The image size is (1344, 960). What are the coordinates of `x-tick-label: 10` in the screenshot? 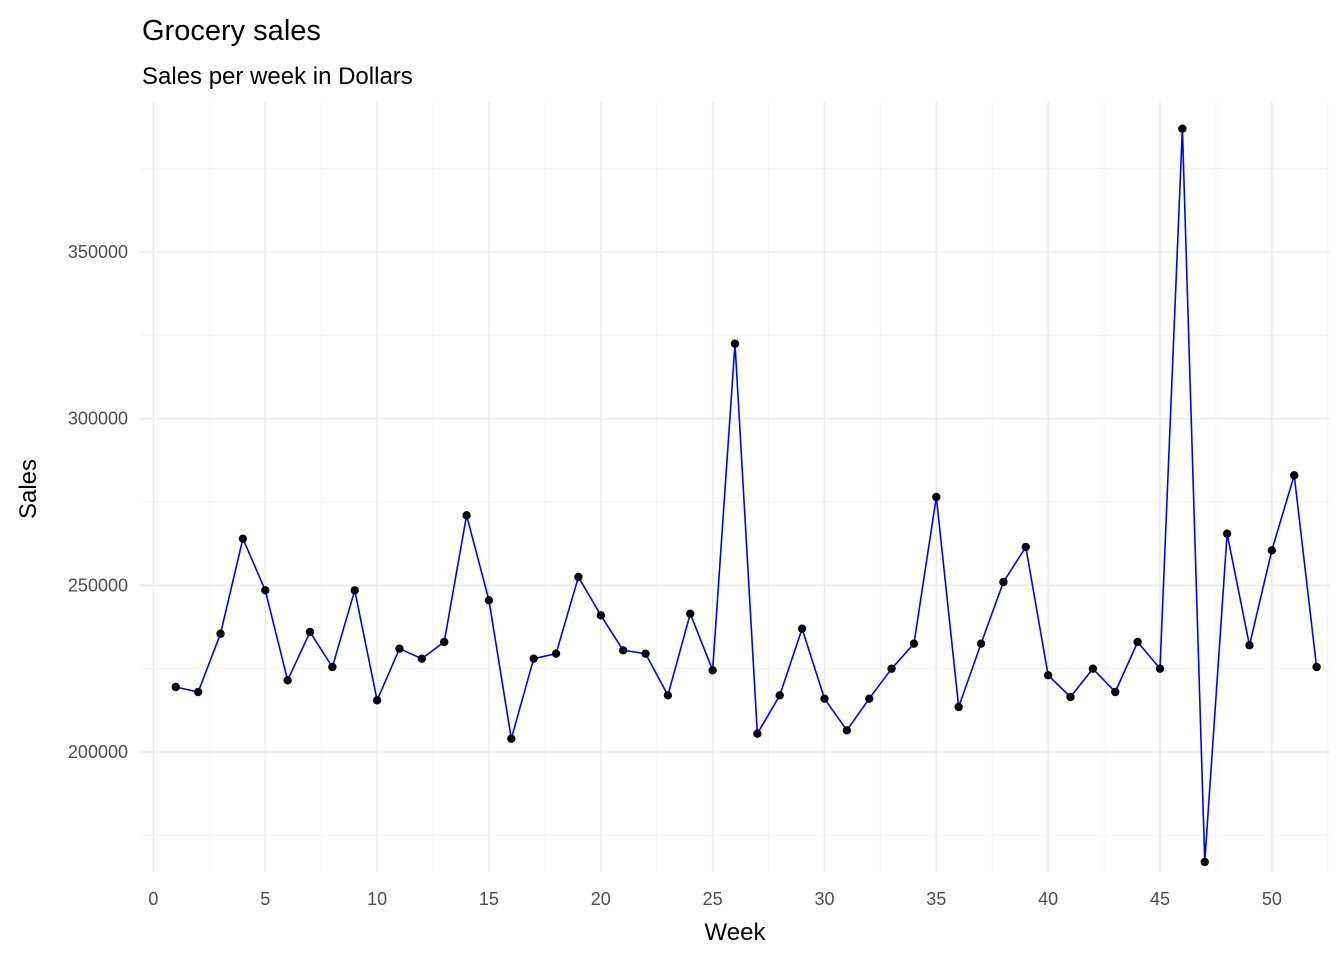 It's located at (377, 899).